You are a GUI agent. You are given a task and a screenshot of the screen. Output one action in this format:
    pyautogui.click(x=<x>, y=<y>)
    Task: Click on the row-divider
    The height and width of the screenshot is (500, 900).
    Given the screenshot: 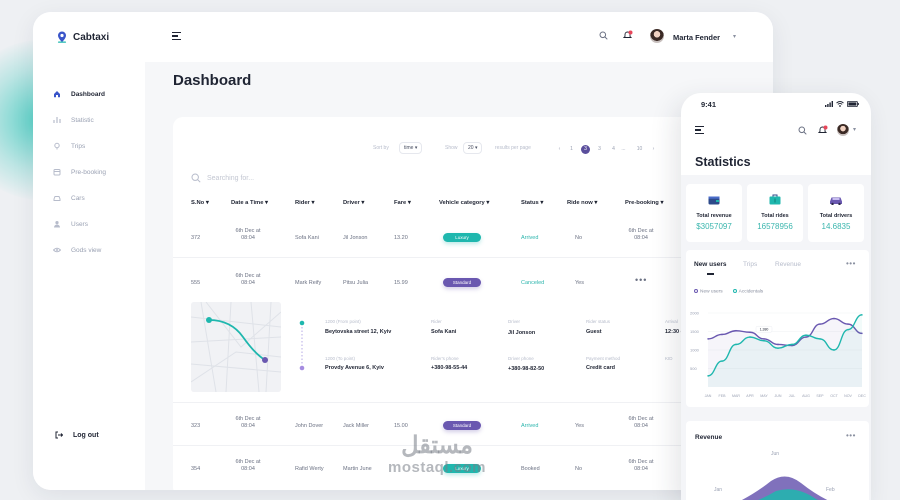 What is the action you would take?
    pyautogui.click(x=453, y=445)
    